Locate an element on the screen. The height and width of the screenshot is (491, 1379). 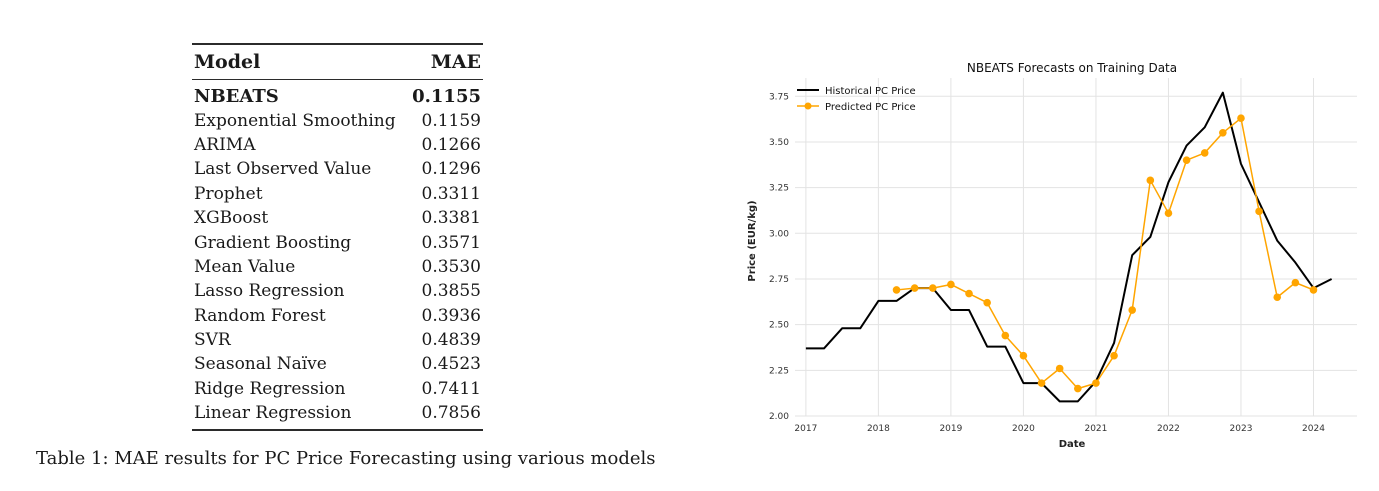
x-axis-label: Date is located at coordinates (1072, 444).